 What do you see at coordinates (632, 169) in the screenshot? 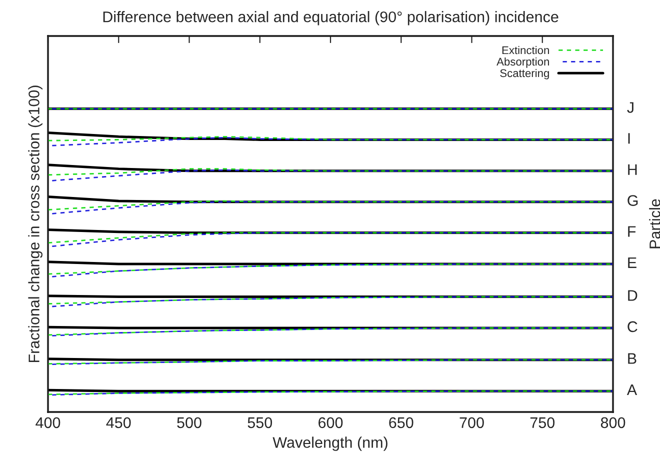
I see `text: H` at bounding box center [632, 169].